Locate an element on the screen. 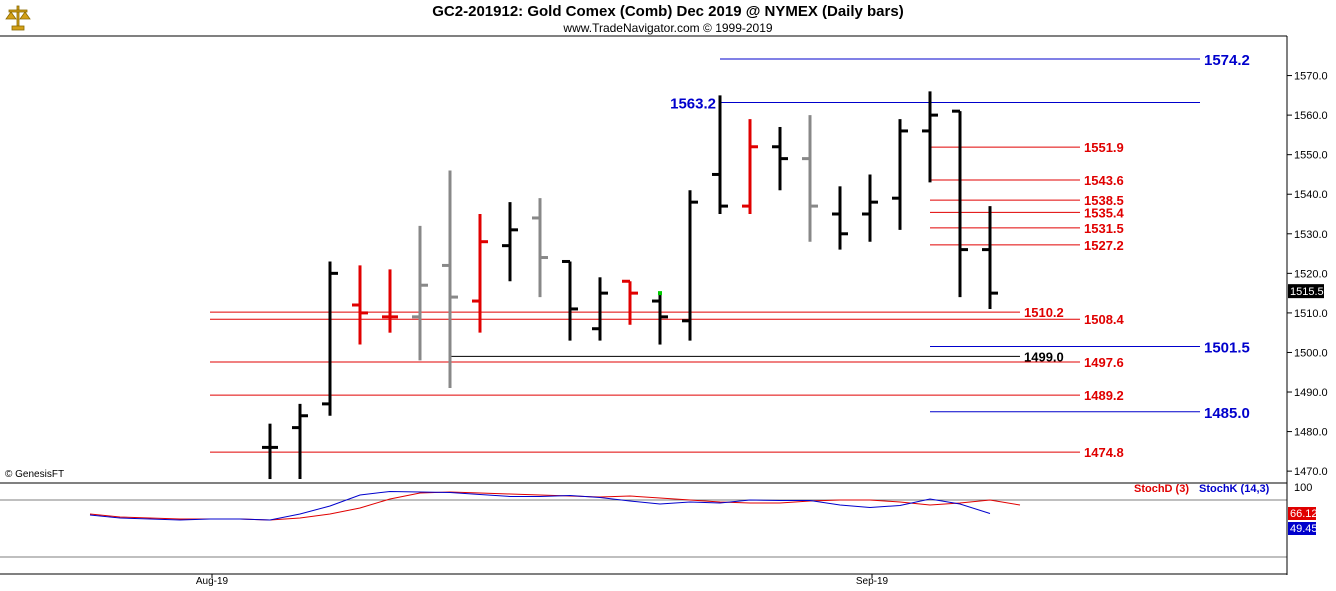 Image resolution: width=1336 pixels, height=591 pixels. level-label: 1499.0 is located at coordinates (1044, 356).